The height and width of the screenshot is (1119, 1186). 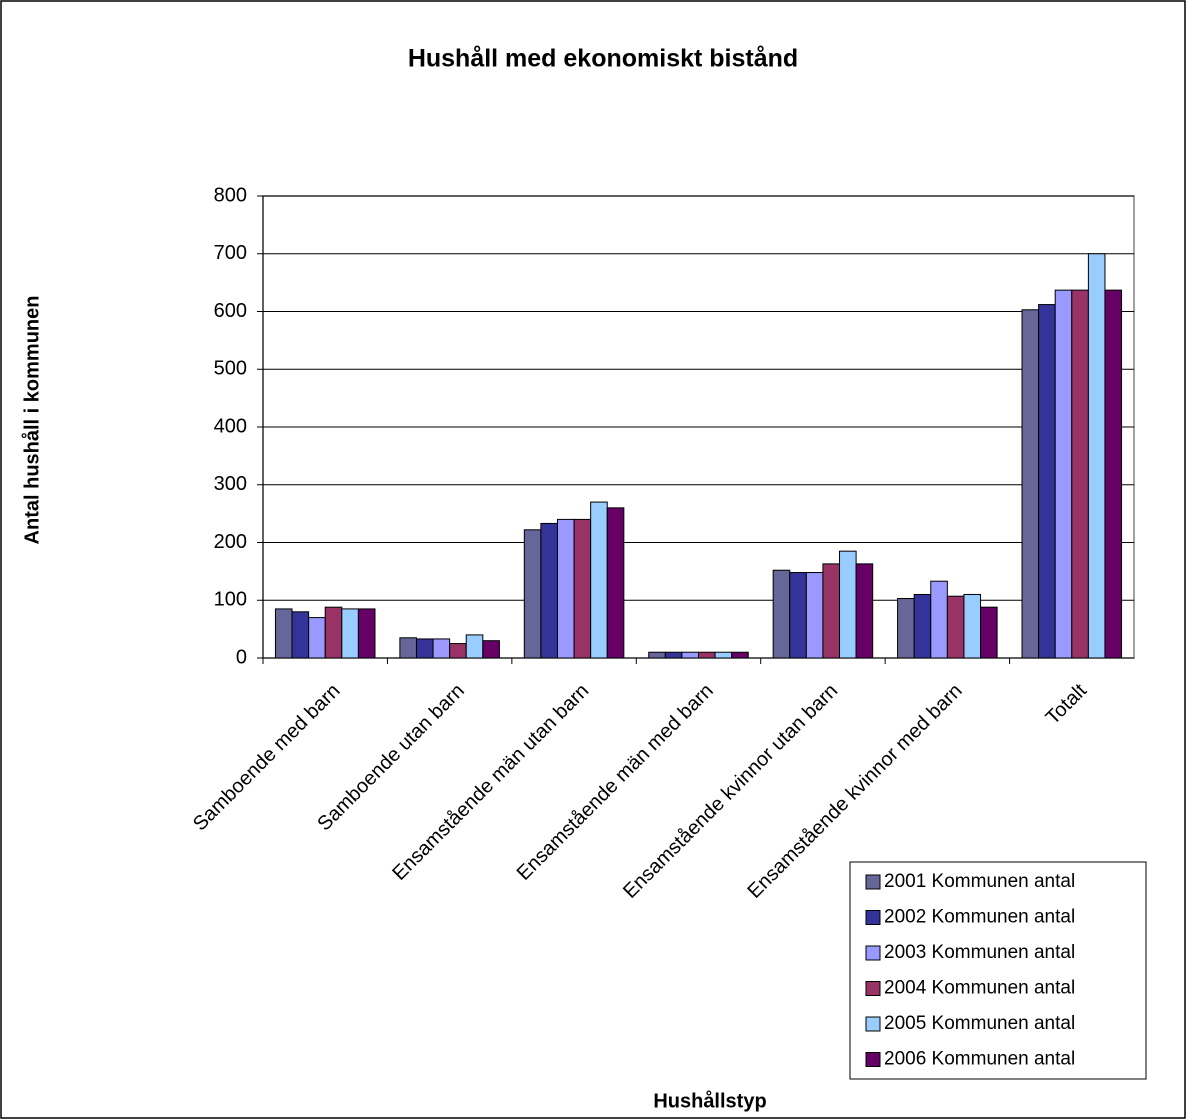 I want to click on y-tick-label: 300, so click(x=230, y=484).